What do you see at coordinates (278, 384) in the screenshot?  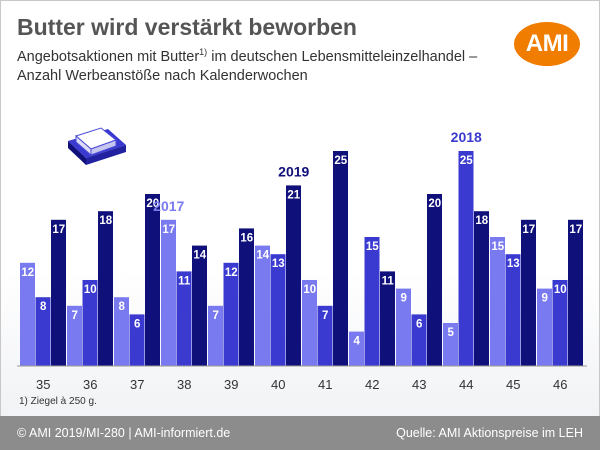 I see `x-tick-label-40: 40` at bounding box center [278, 384].